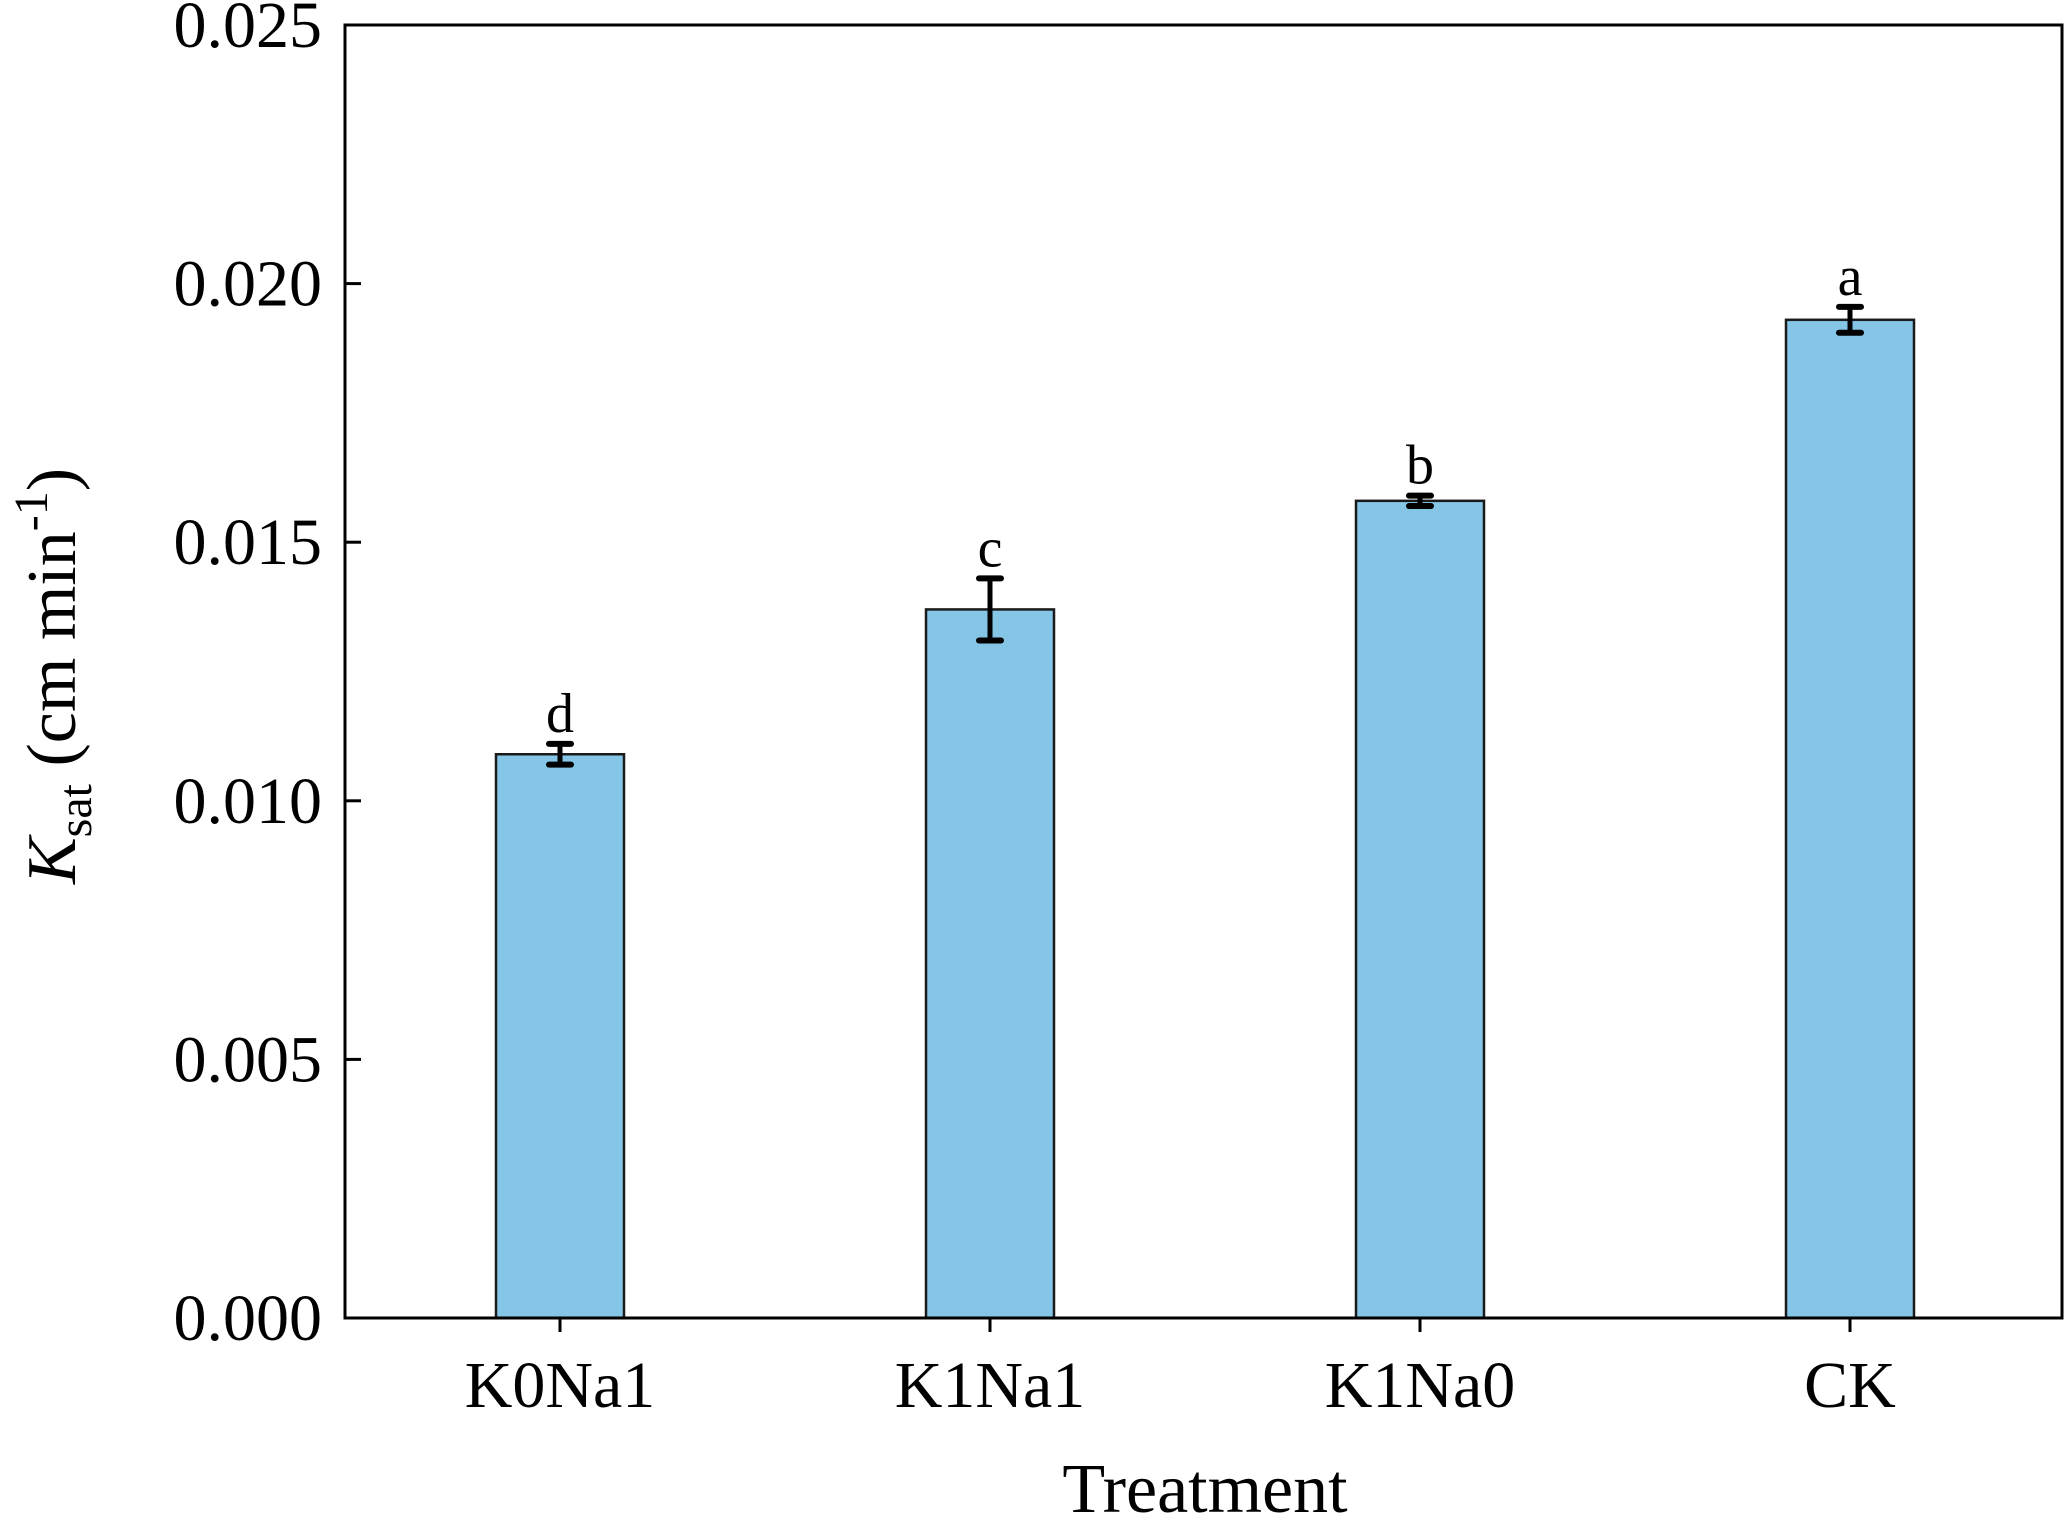 The image size is (2067, 1536). Describe the element at coordinates (1420, 909) in the screenshot. I see `bar-k1na0` at that location.